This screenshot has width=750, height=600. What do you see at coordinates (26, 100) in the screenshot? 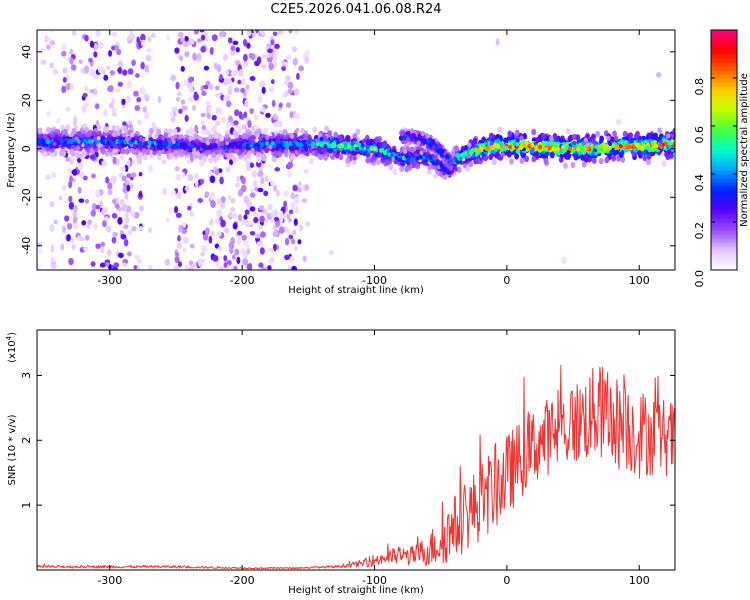
I see `y-tick-label: 20` at bounding box center [26, 100].